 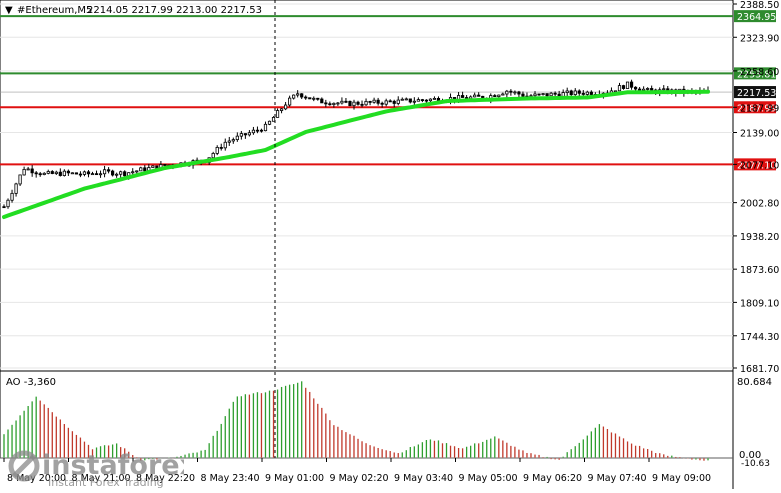 I want to click on level-label: 2187.99, so click(x=756, y=108).